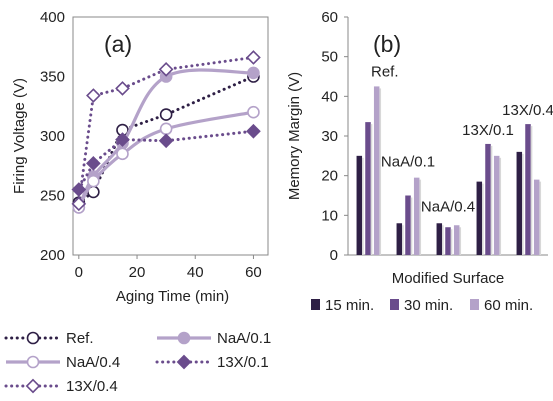 This screenshot has height=401, width=553. I want to click on legend-label: NaA/0.4, so click(93, 362).